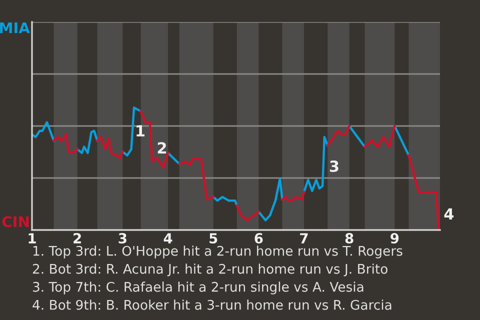 The image size is (480, 320). What do you see at coordinates (162, 148) in the screenshot?
I see `annotation: 2` at bounding box center [162, 148].